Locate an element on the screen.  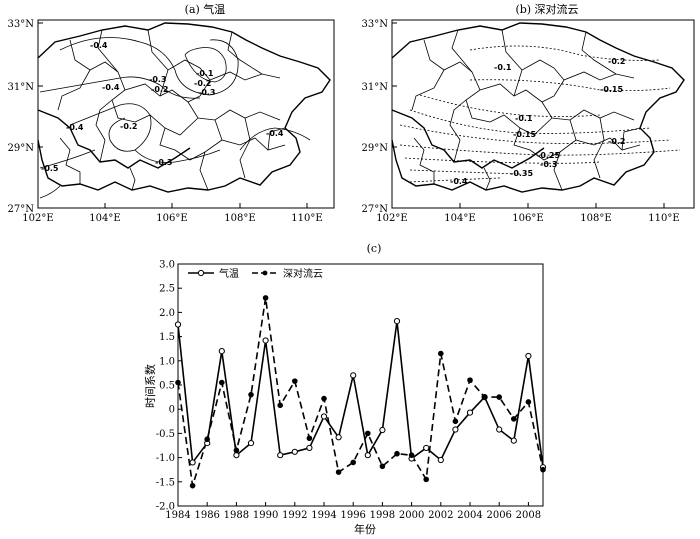
panel-a-y-tick: 33°N is located at coordinates (21, 24).